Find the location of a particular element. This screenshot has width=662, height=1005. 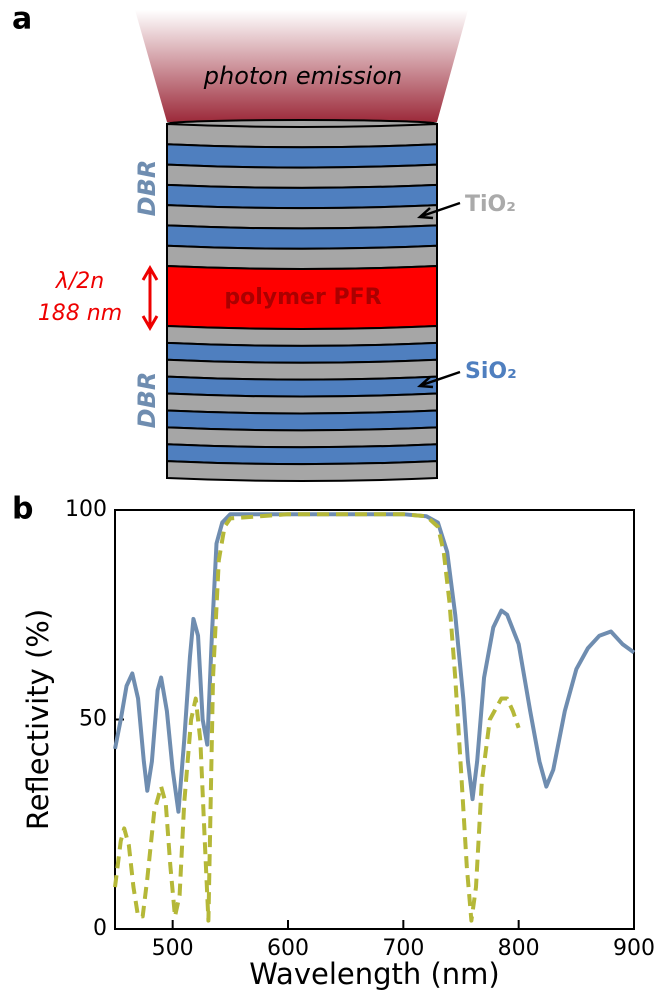

y-tick-label: 100 is located at coordinates (86, 509).